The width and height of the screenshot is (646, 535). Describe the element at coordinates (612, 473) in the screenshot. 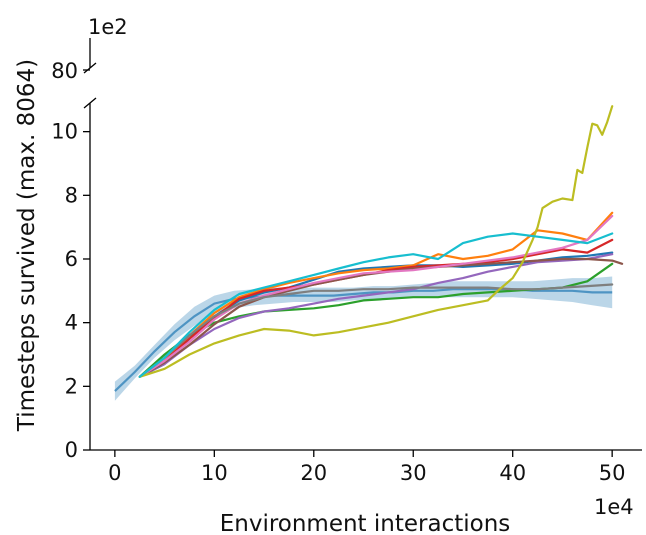

I see `x-tick-label: 50` at that location.